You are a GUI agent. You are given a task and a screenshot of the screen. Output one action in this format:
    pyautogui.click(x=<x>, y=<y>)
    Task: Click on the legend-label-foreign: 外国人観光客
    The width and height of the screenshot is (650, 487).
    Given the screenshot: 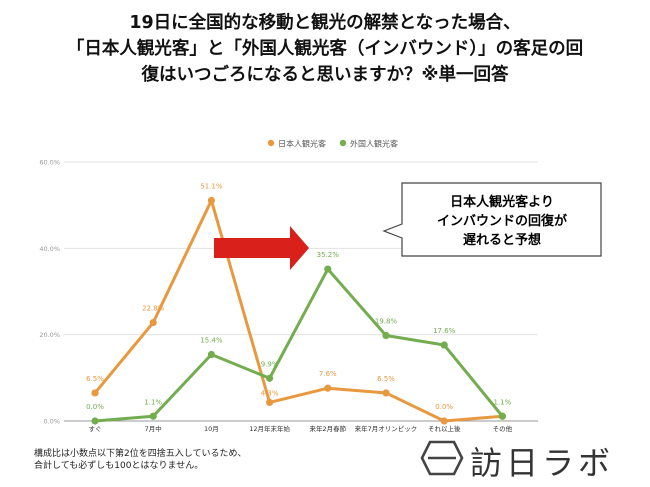 What is the action you would take?
    pyautogui.click(x=374, y=144)
    